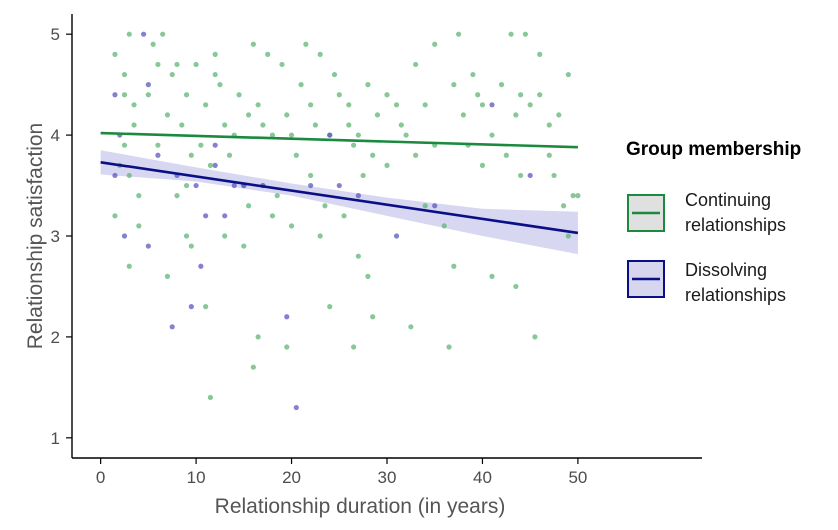 This screenshot has height=530, width=838. What do you see at coordinates (482, 477) in the screenshot?
I see `x-tick-label-40: 40` at bounding box center [482, 477].